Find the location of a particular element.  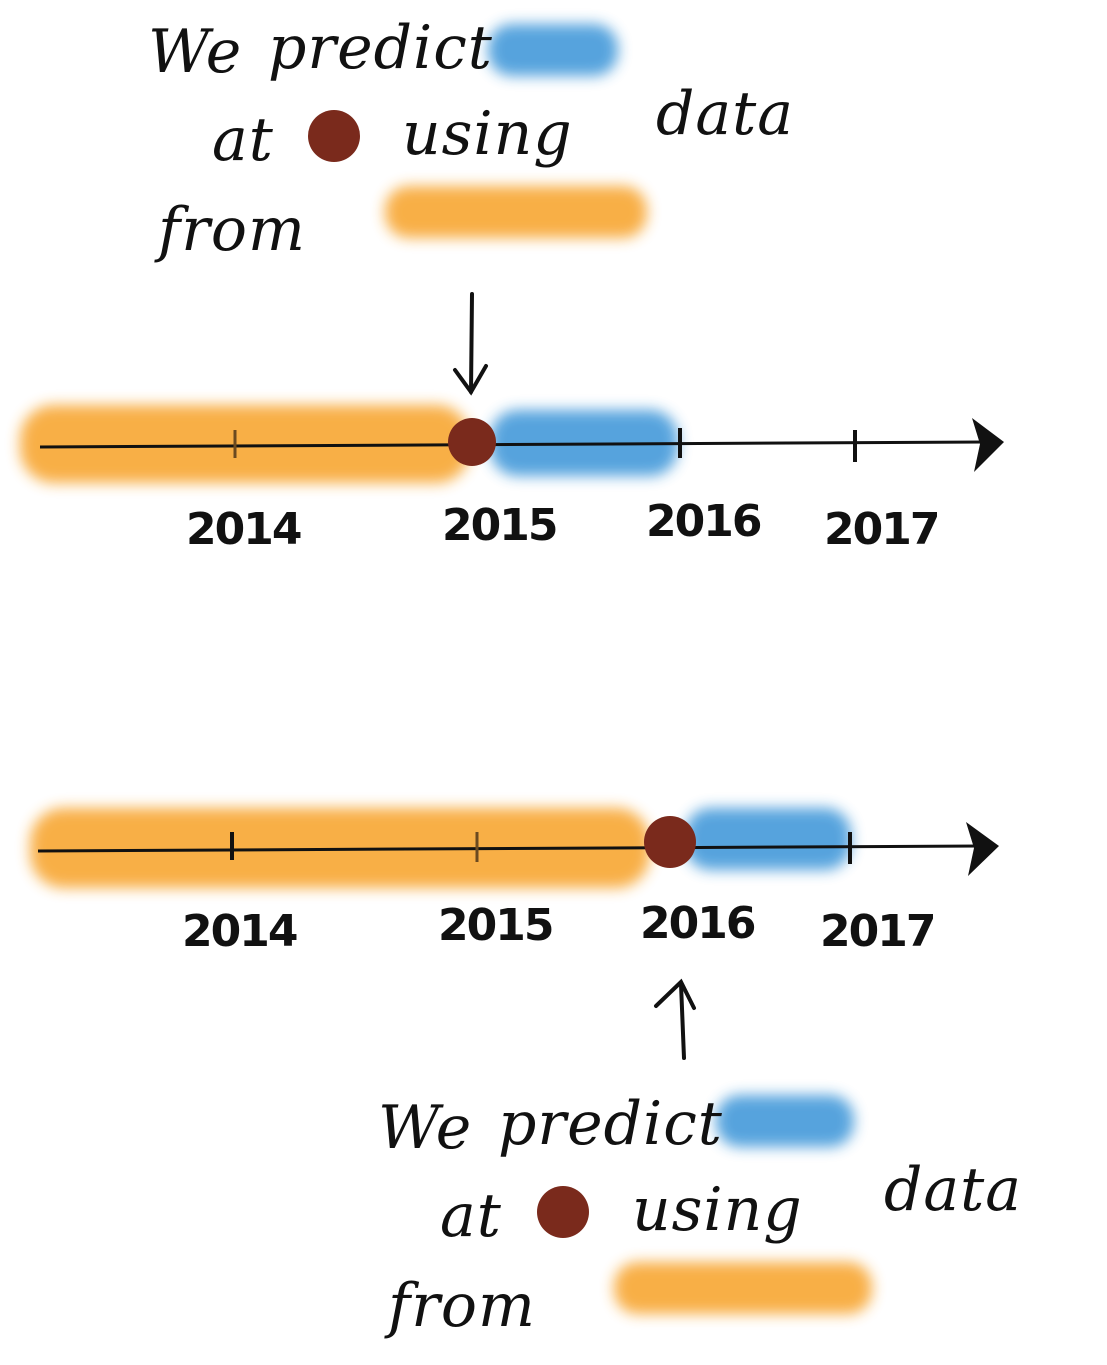

caption-1-using: using is located at coordinates (487, 134).